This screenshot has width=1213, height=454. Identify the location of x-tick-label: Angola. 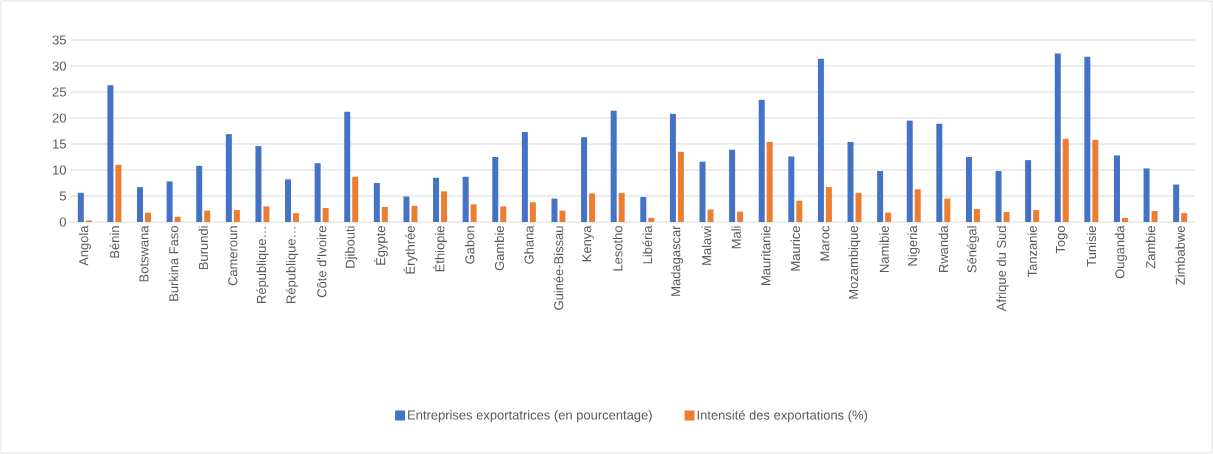
(84, 245).